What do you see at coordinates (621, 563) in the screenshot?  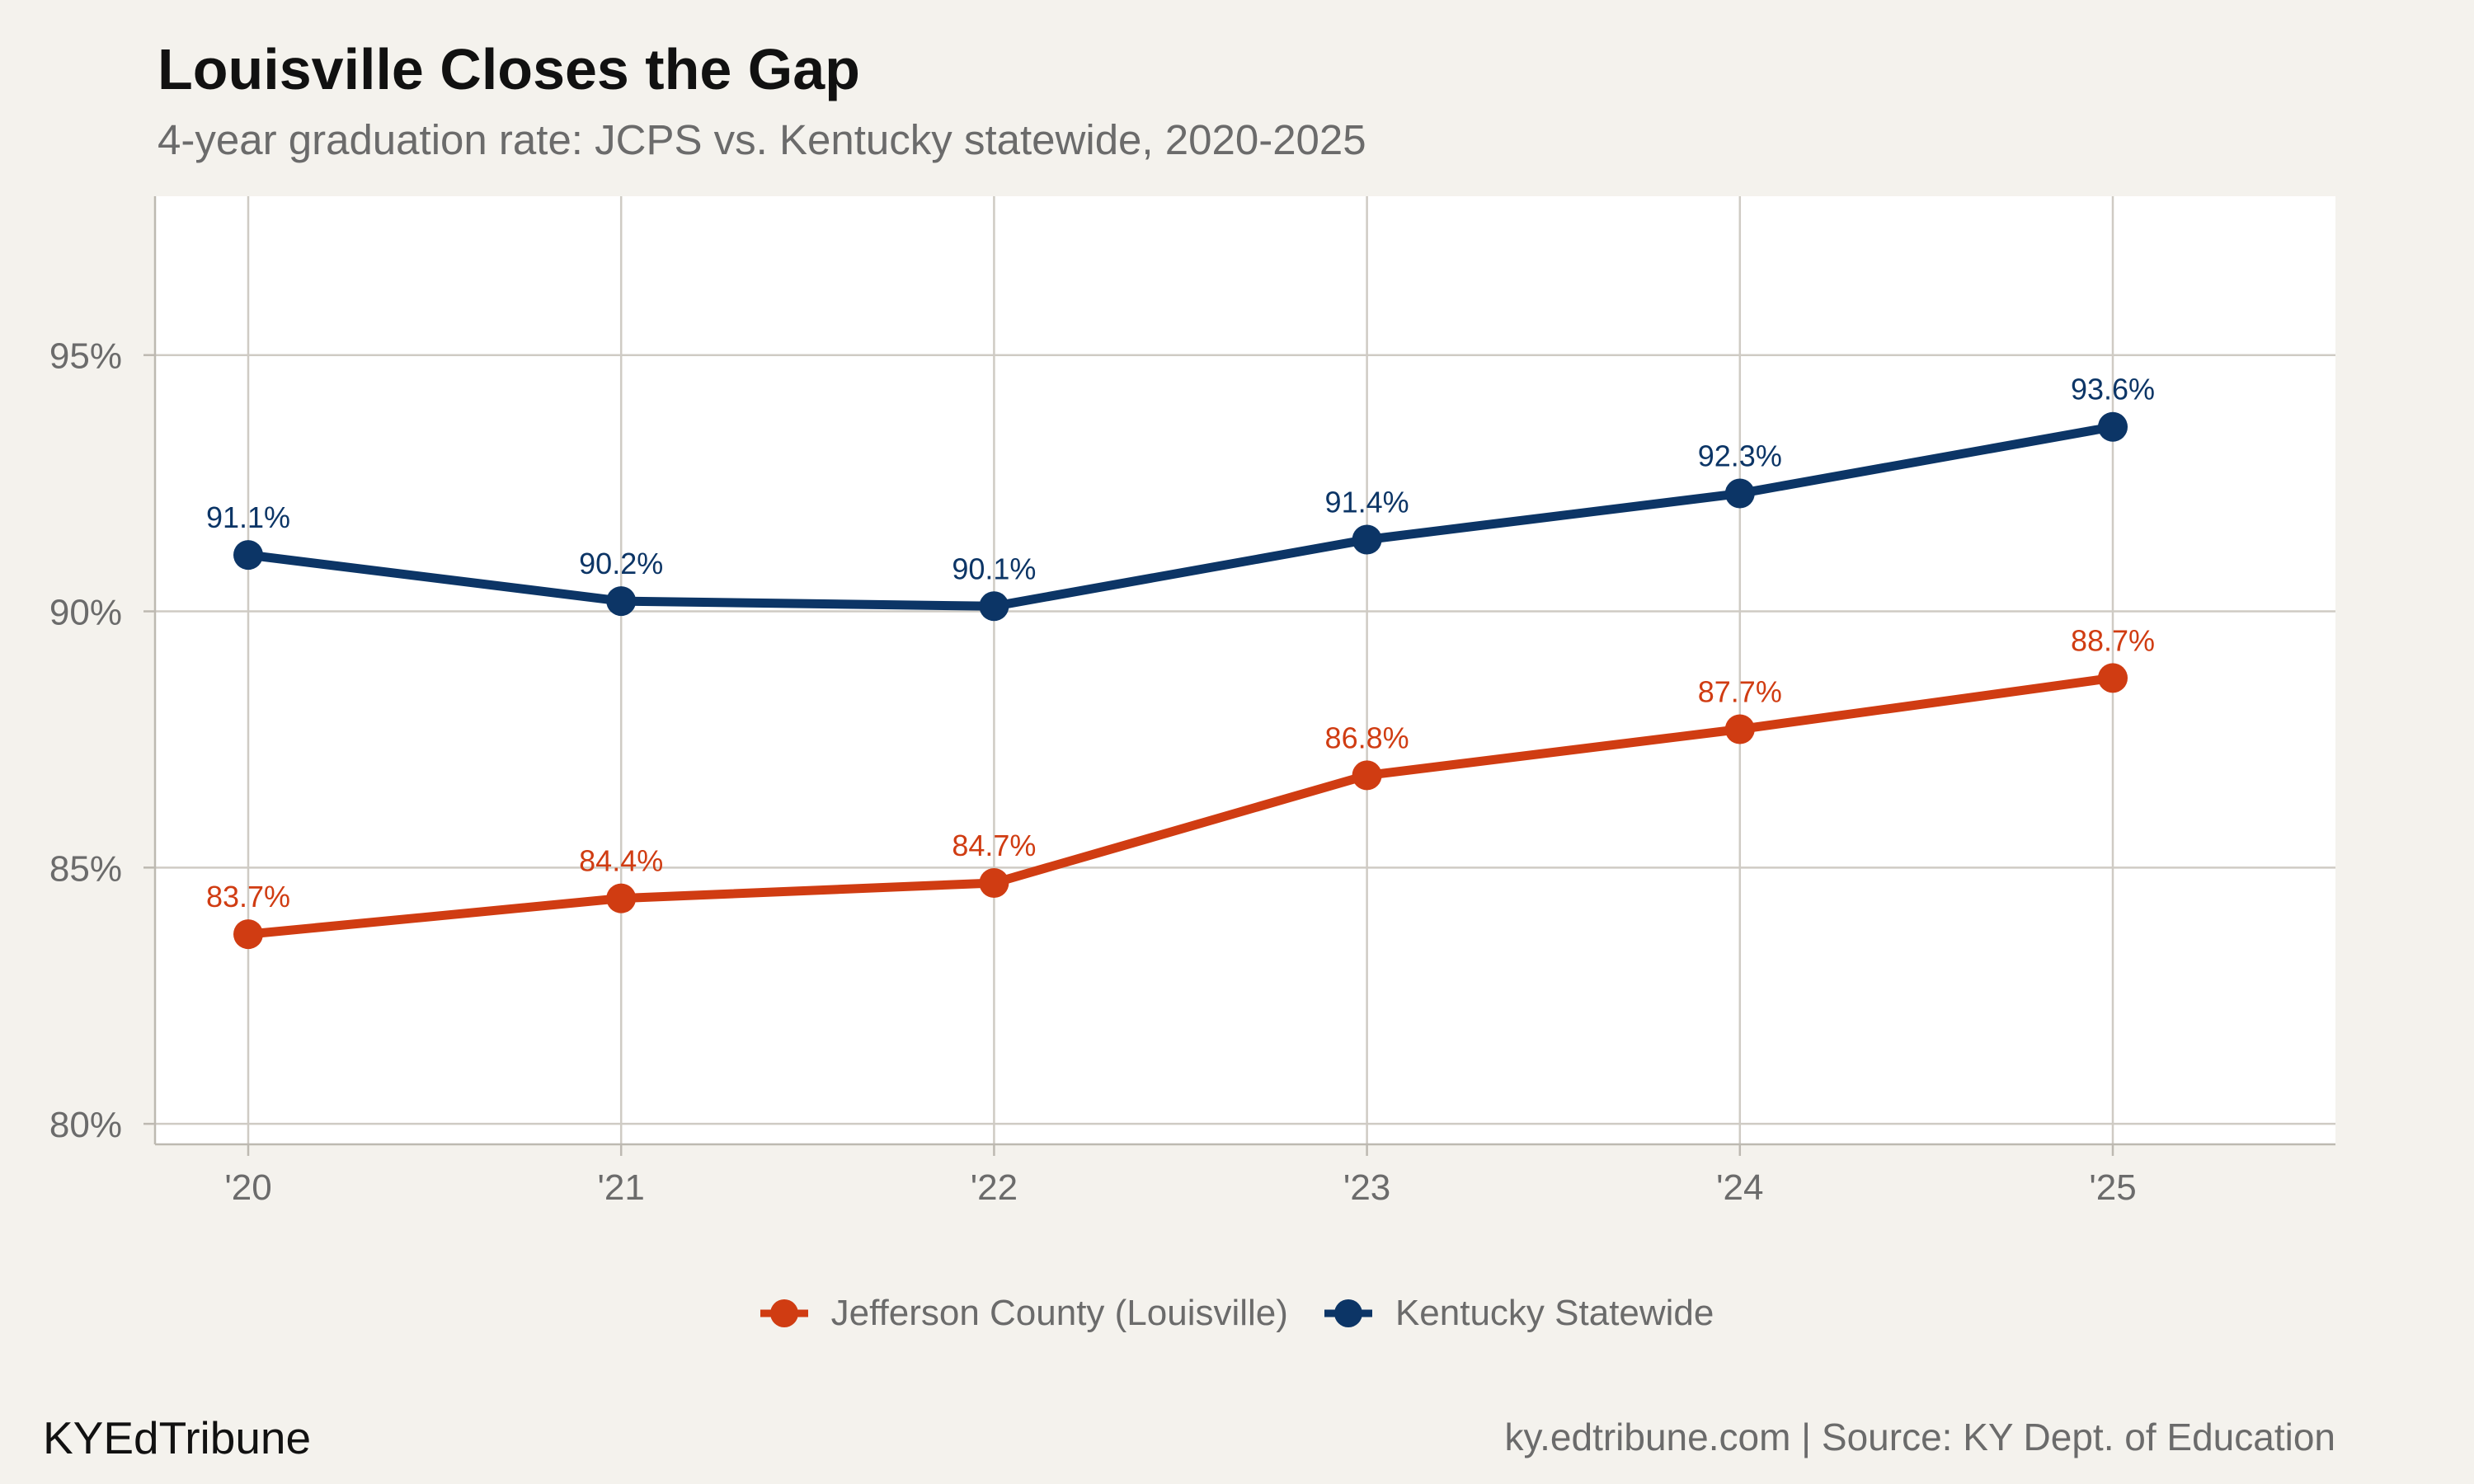 I see `data-label-kentucky-statewide: 90.2%` at bounding box center [621, 563].